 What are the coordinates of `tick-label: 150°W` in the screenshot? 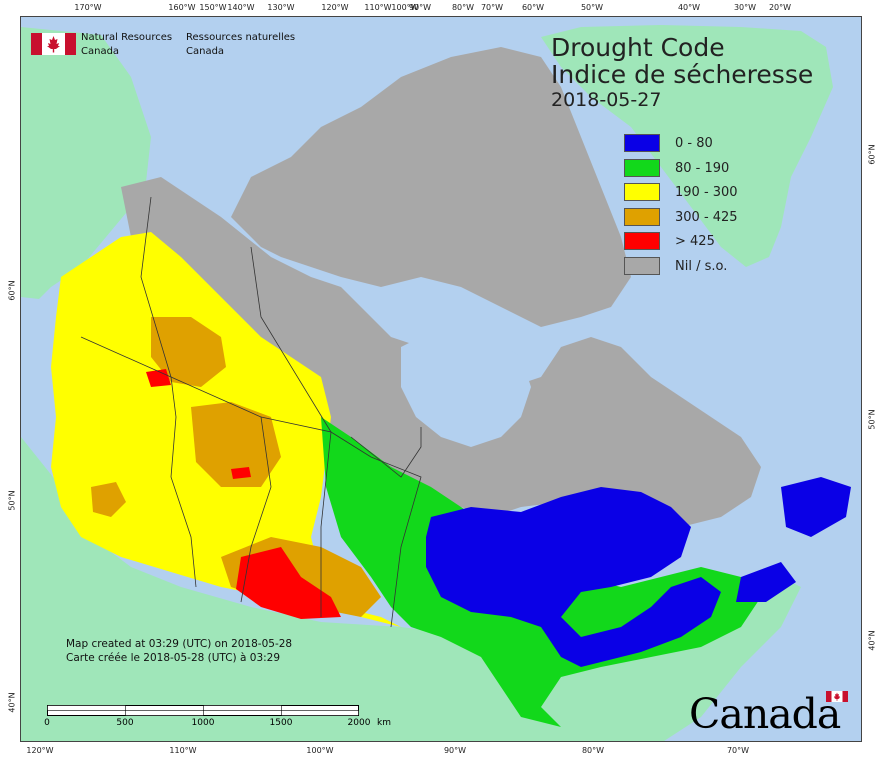 It's located at (213, 7).